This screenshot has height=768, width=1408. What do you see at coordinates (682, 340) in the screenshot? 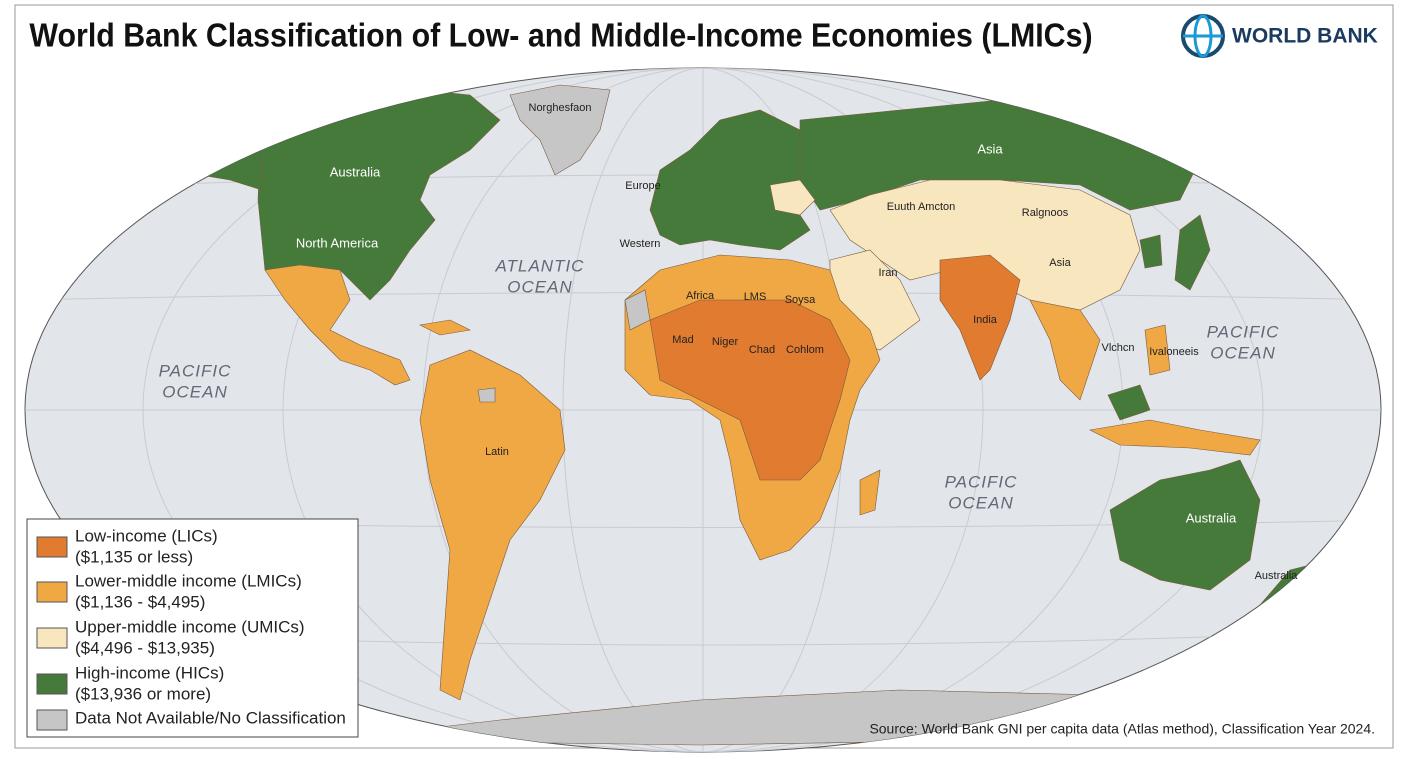
I see `map-label: Mad` at bounding box center [682, 340].